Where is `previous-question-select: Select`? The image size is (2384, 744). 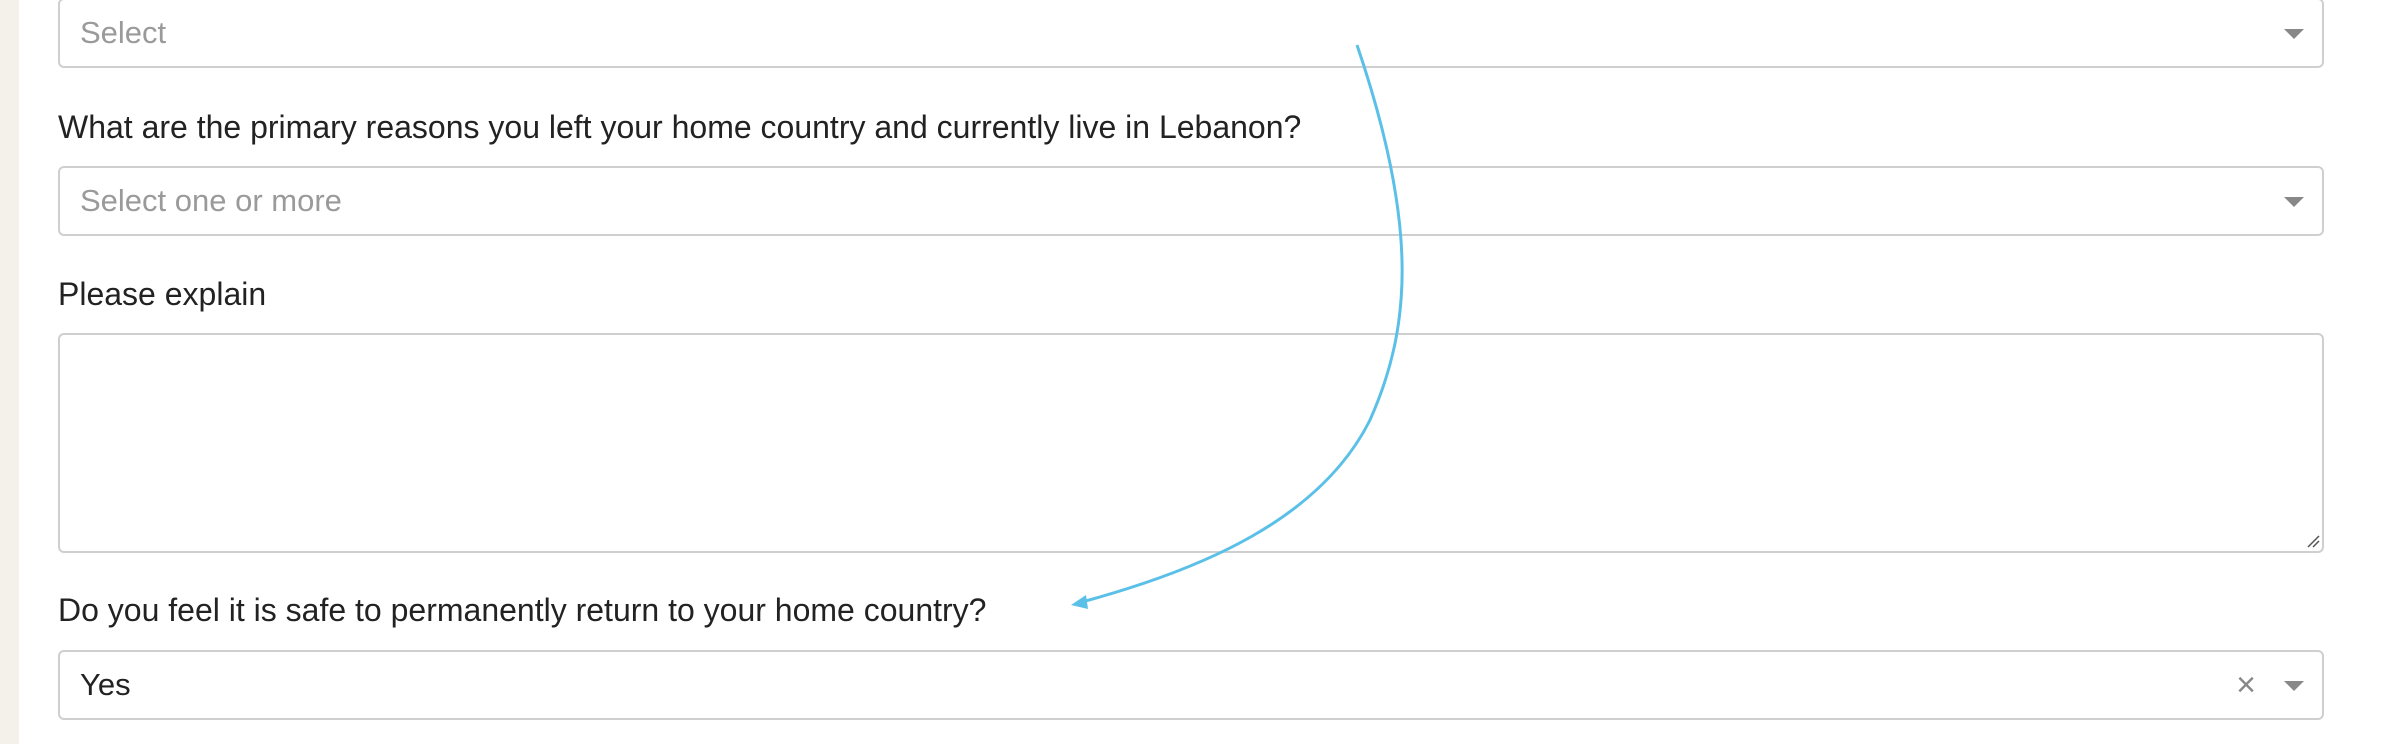 previous-question-select: Select is located at coordinates (1191, 34).